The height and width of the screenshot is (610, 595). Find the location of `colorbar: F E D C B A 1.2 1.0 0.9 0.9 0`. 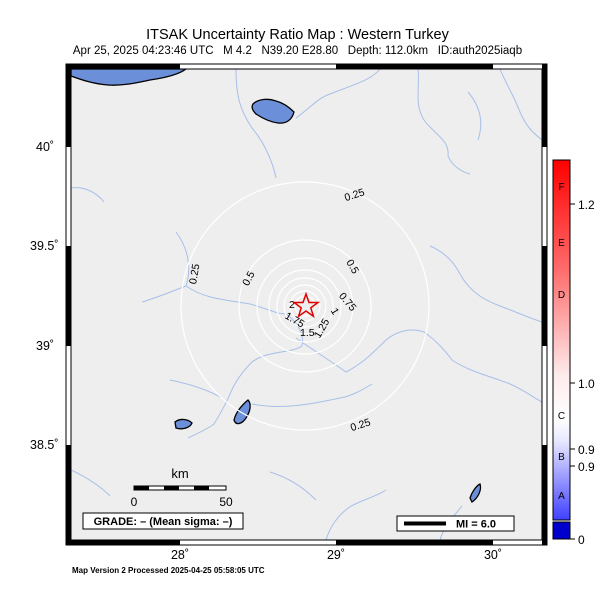

colorbar: F E D C B A 1.2 1.0 0.9 0.9 0 is located at coordinates (573, 353).